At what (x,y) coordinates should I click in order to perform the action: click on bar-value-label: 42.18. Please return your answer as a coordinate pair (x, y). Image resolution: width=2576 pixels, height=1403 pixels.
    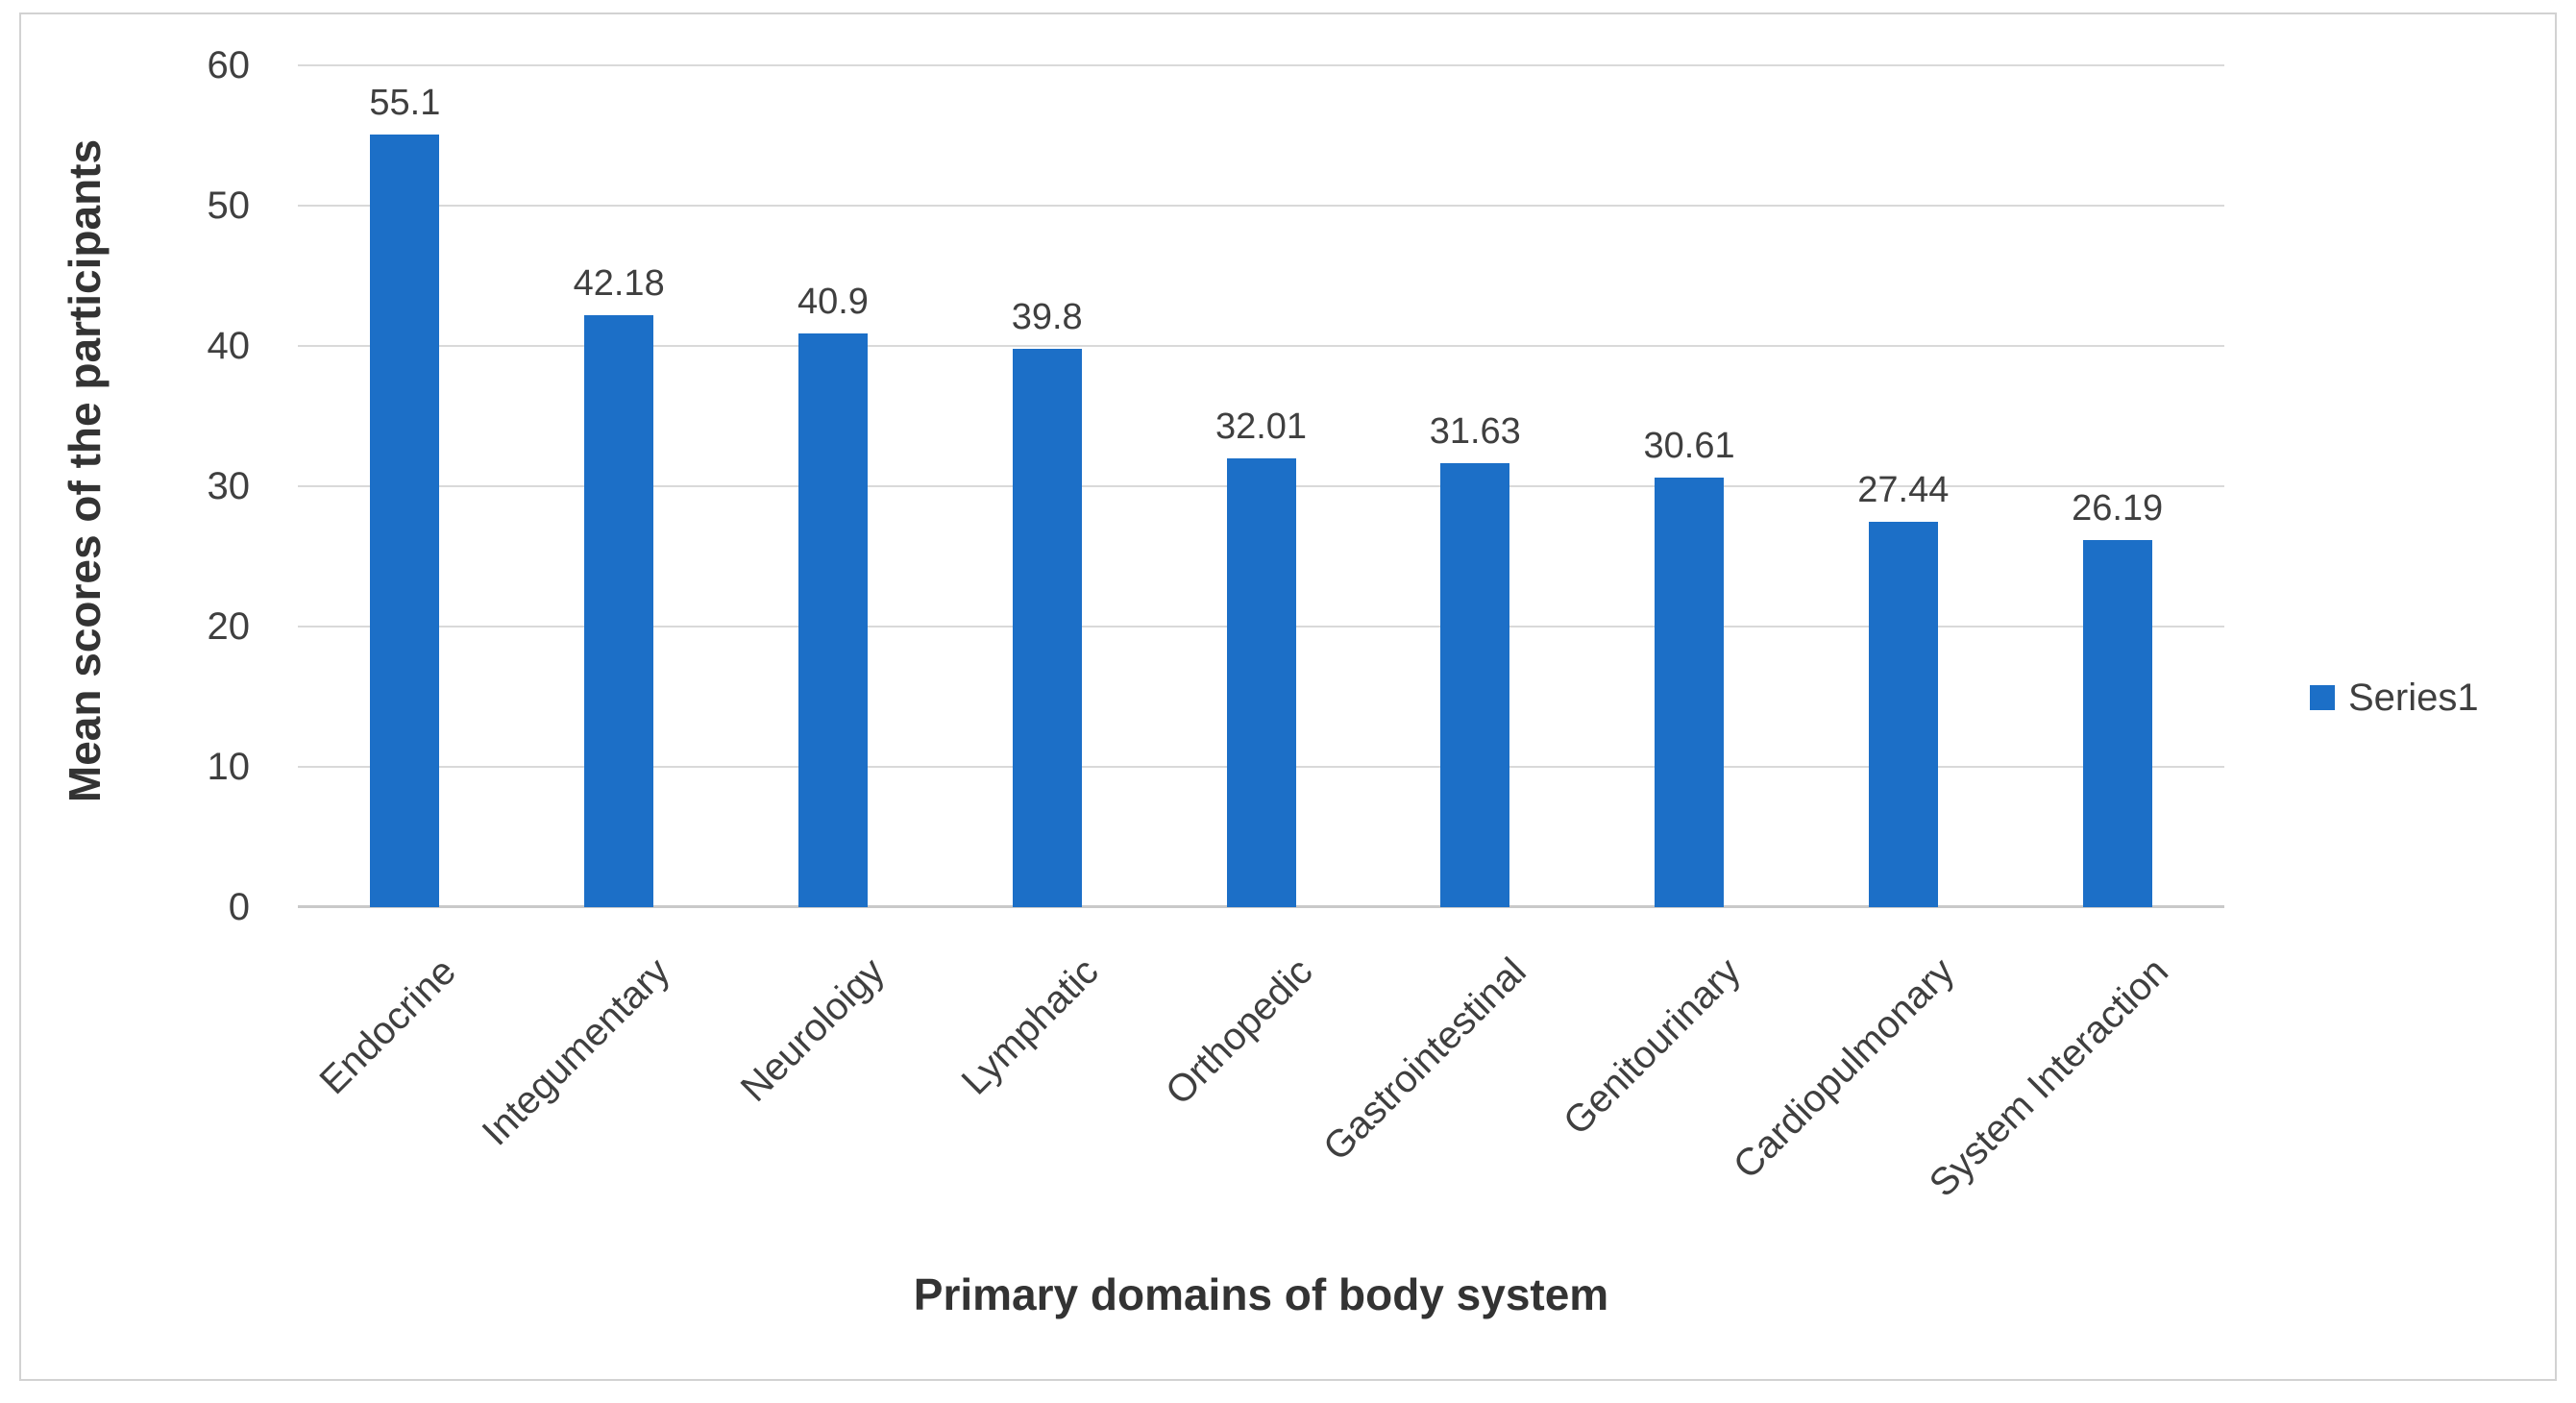
    Looking at the image, I should click on (619, 284).